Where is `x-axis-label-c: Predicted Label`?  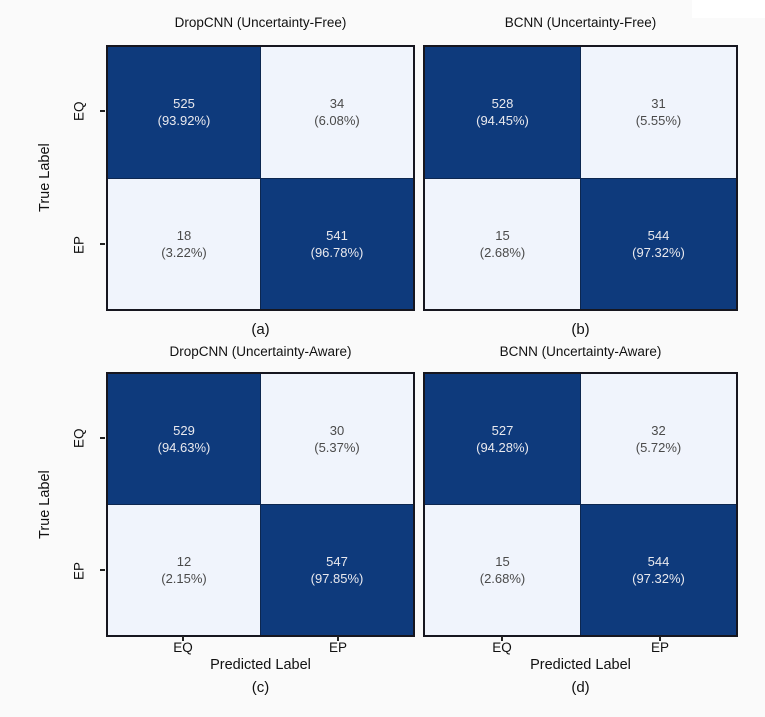 x-axis-label-c: Predicted Label is located at coordinates (260, 665).